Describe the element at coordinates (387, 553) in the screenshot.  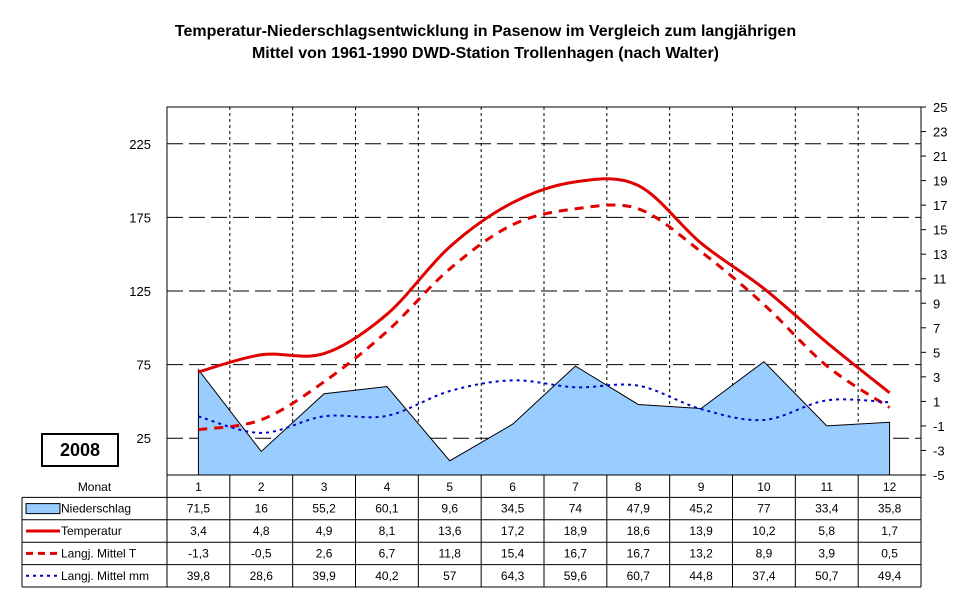
I see `table-value-cell: 6,7` at that location.